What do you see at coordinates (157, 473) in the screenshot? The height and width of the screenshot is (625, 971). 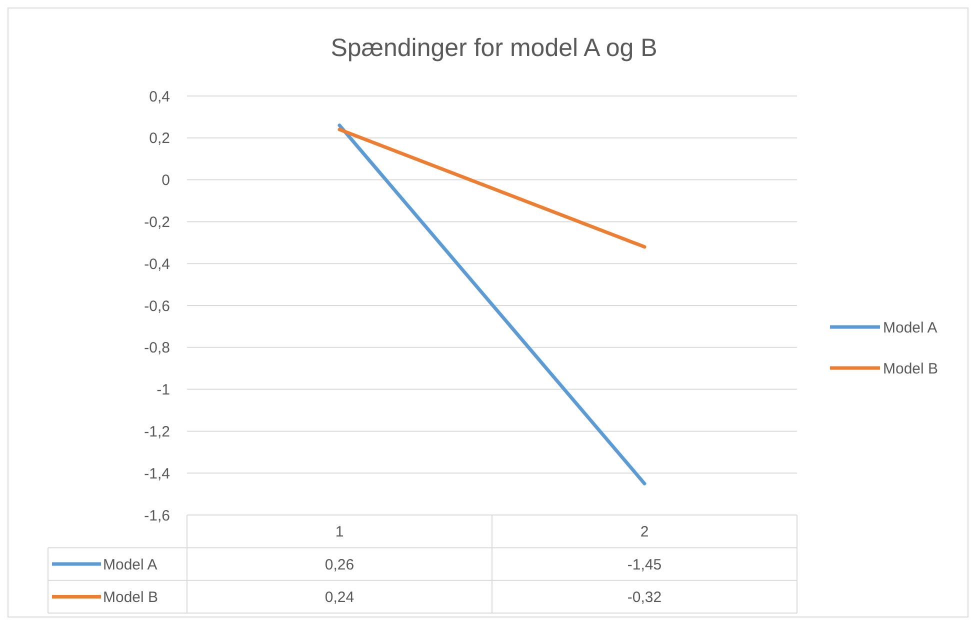 I see `y-tick-label: -1,4` at bounding box center [157, 473].